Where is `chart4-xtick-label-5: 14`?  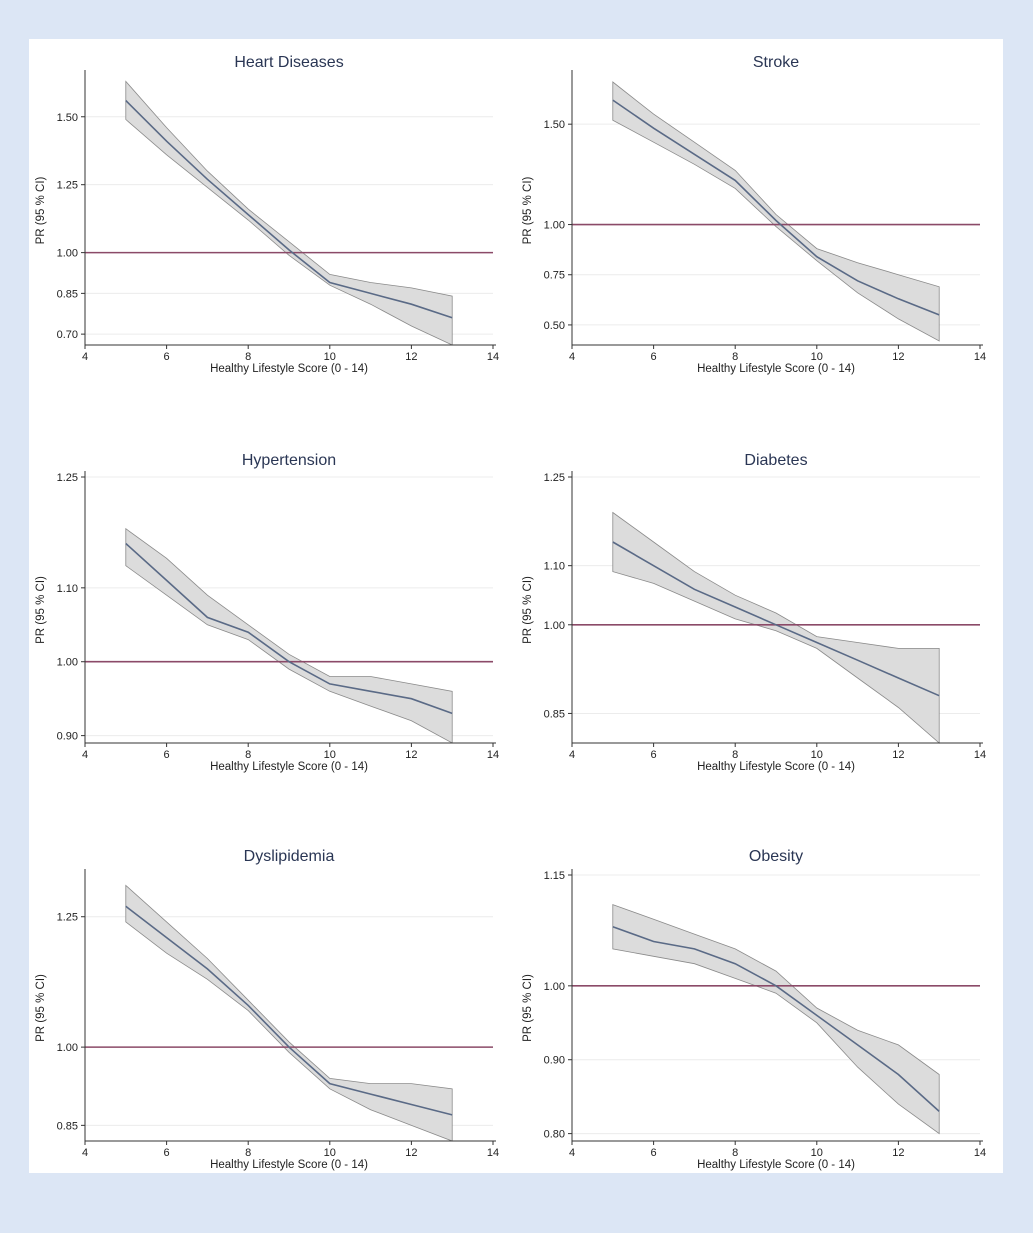 chart4-xtick-label-5: 14 is located at coordinates (493, 1153).